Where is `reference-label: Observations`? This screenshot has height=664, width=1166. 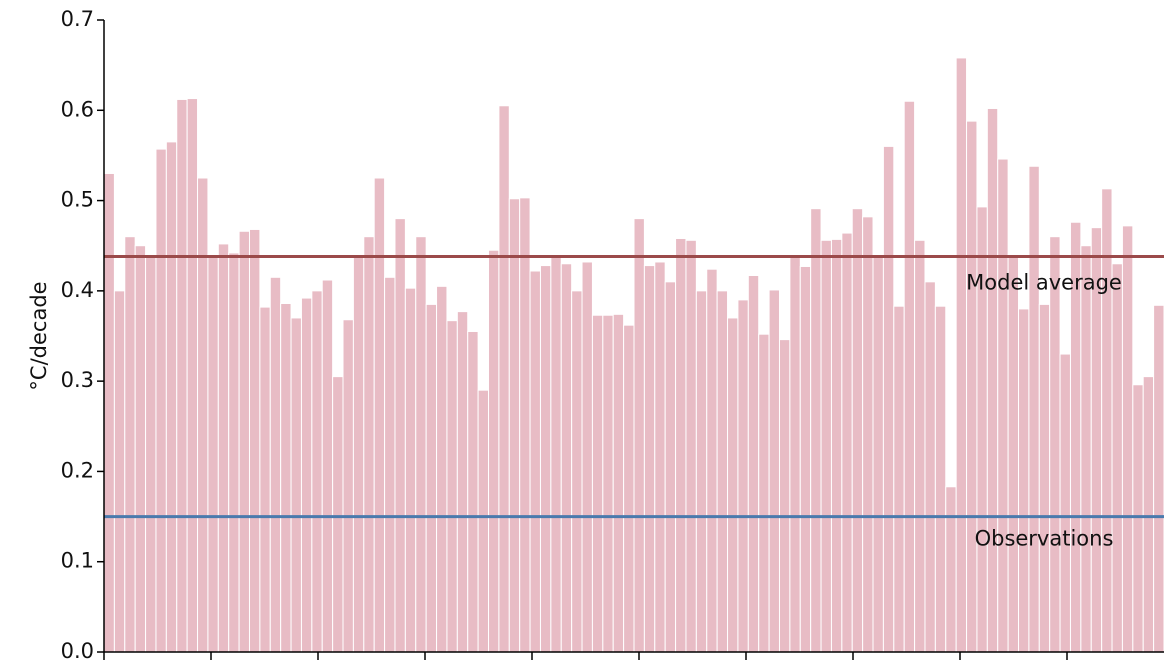 reference-label: Observations is located at coordinates (1044, 539).